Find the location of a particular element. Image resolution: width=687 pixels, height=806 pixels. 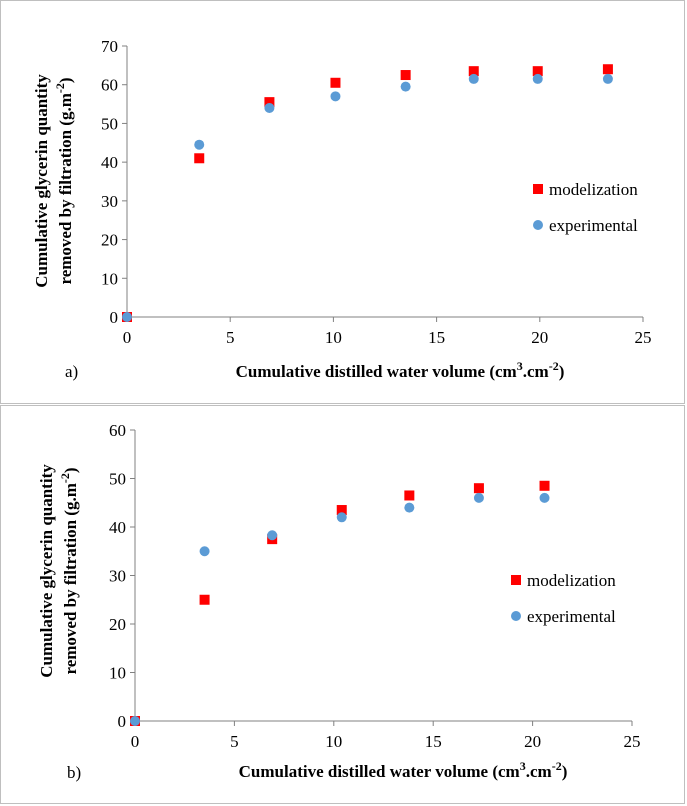

y-tick-label: 70 is located at coordinates (109, 46).